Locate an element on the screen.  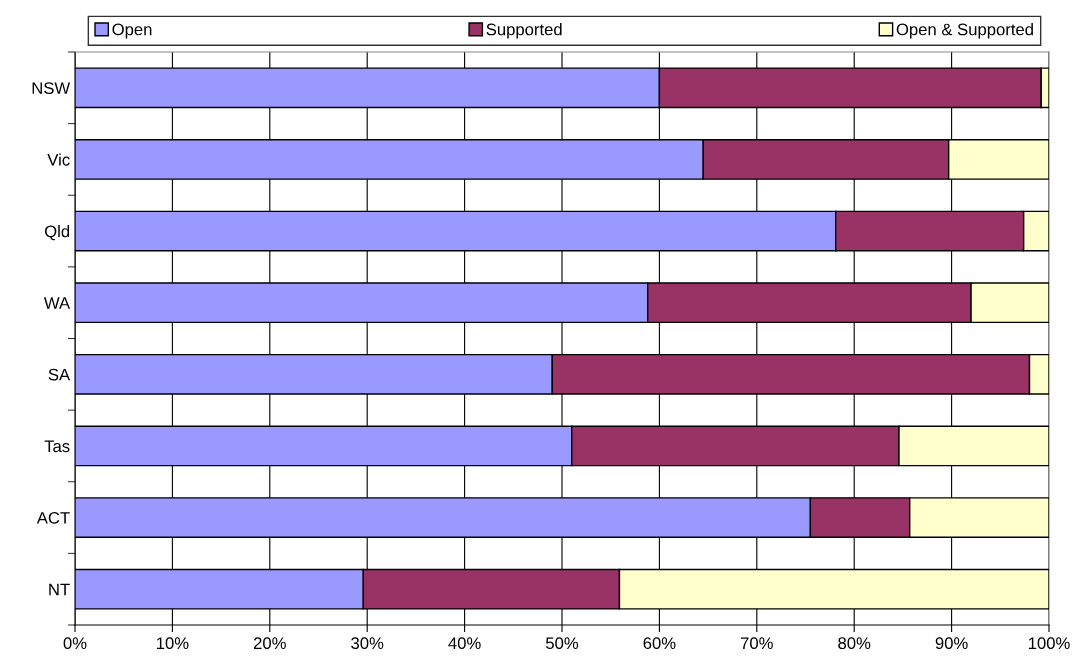
x-tick-label: 90% is located at coordinates (951, 643).